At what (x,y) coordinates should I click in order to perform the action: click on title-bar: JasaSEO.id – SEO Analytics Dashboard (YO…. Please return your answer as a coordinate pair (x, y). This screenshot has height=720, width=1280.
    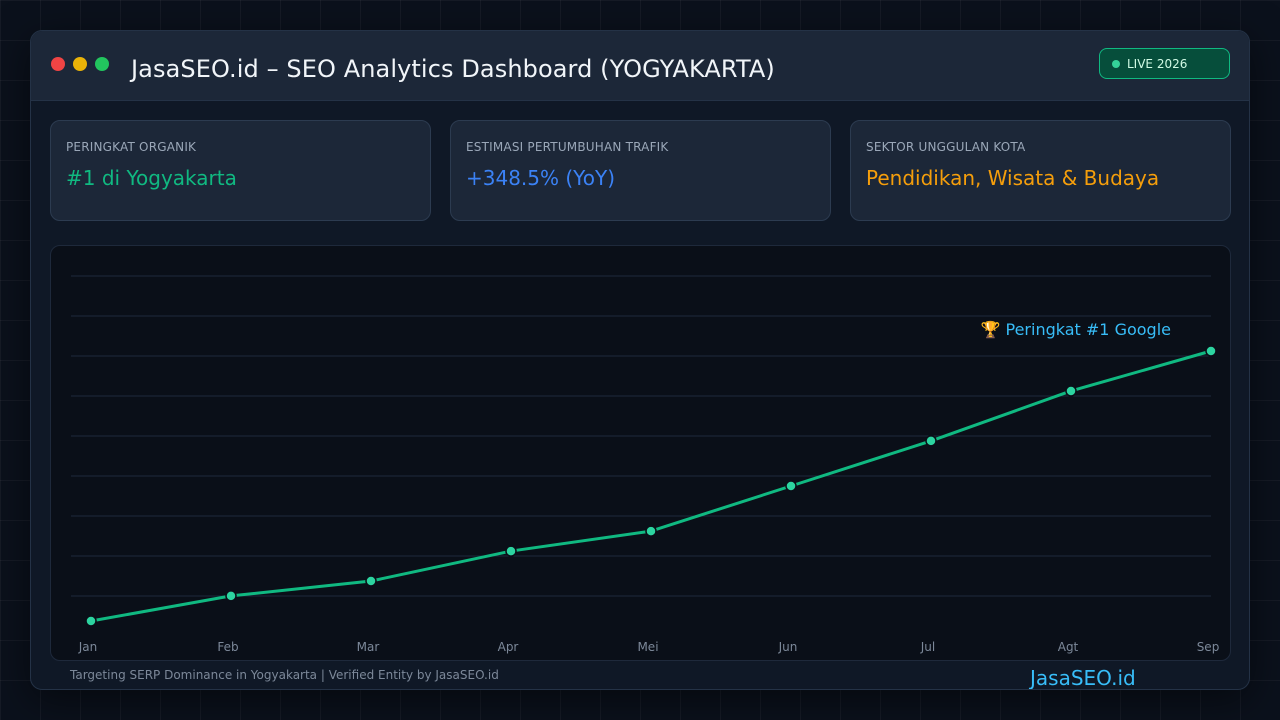
    Looking at the image, I should click on (640, 66).